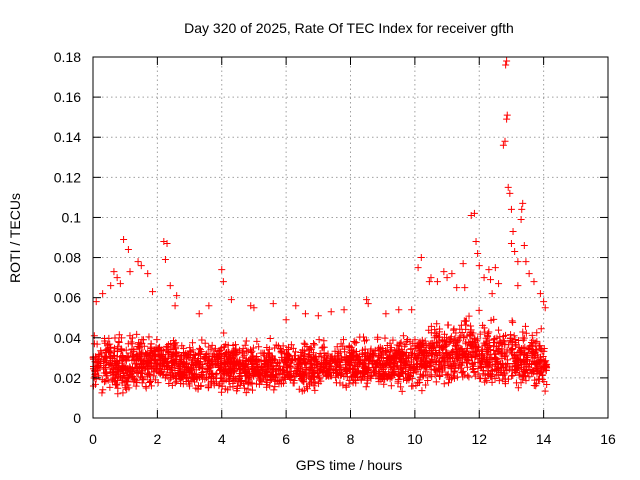 Image resolution: width=640 pixels, height=480 pixels. What do you see at coordinates (157, 439) in the screenshot?
I see `x-tick-label: 2` at bounding box center [157, 439].